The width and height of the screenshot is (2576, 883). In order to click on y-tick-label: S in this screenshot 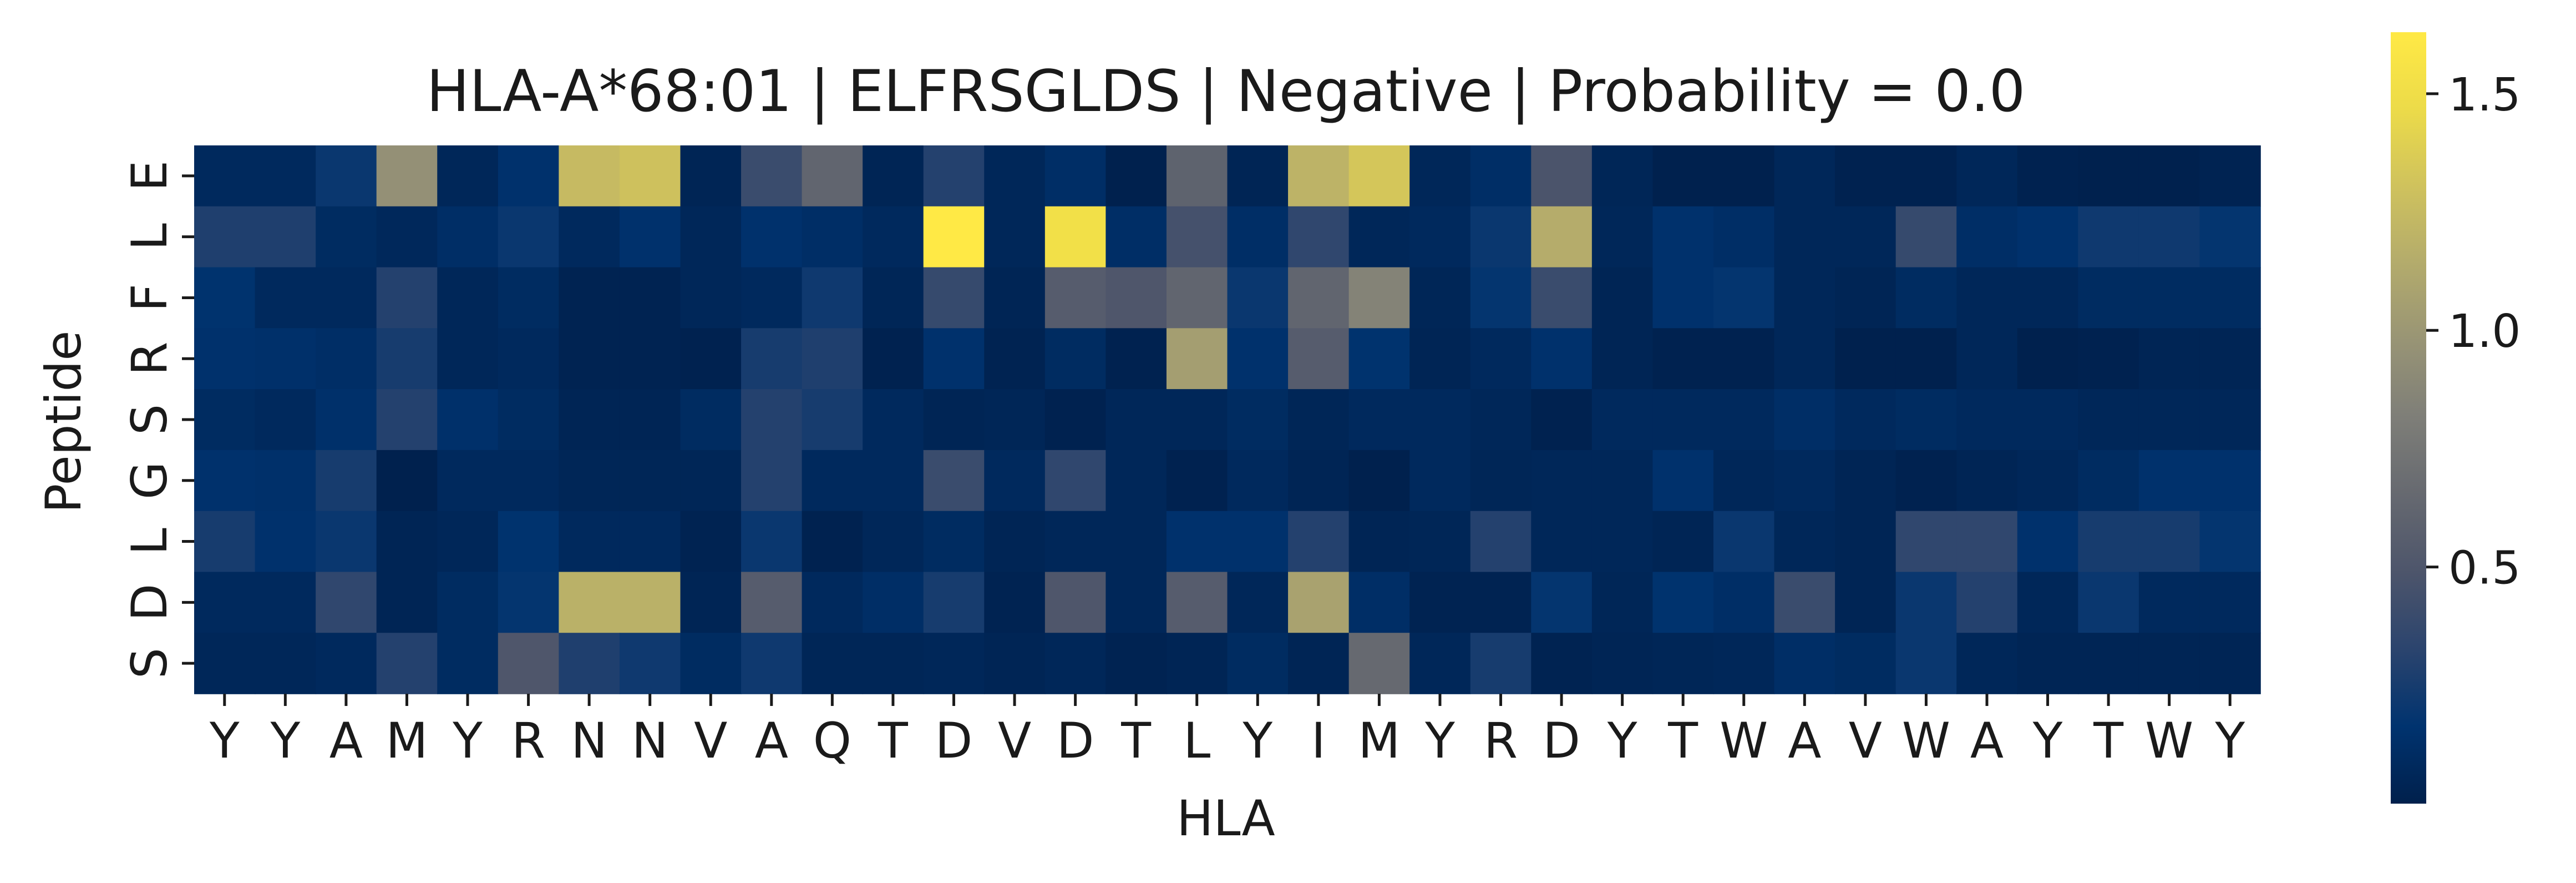, I will do `click(149, 663)`.